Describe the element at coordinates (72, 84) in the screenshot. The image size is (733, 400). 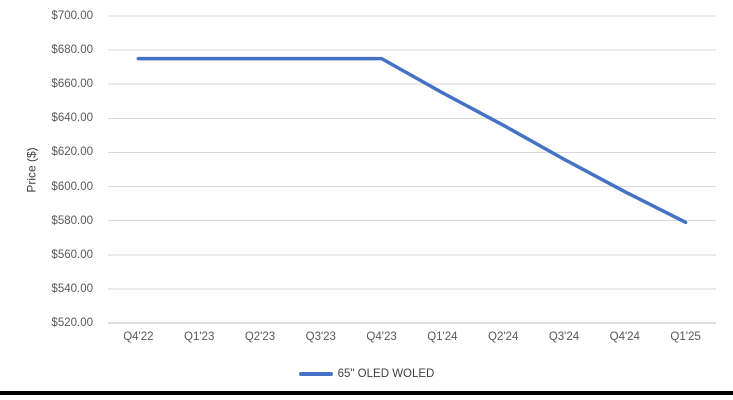
I see `y-tick-label: $660.00` at that location.